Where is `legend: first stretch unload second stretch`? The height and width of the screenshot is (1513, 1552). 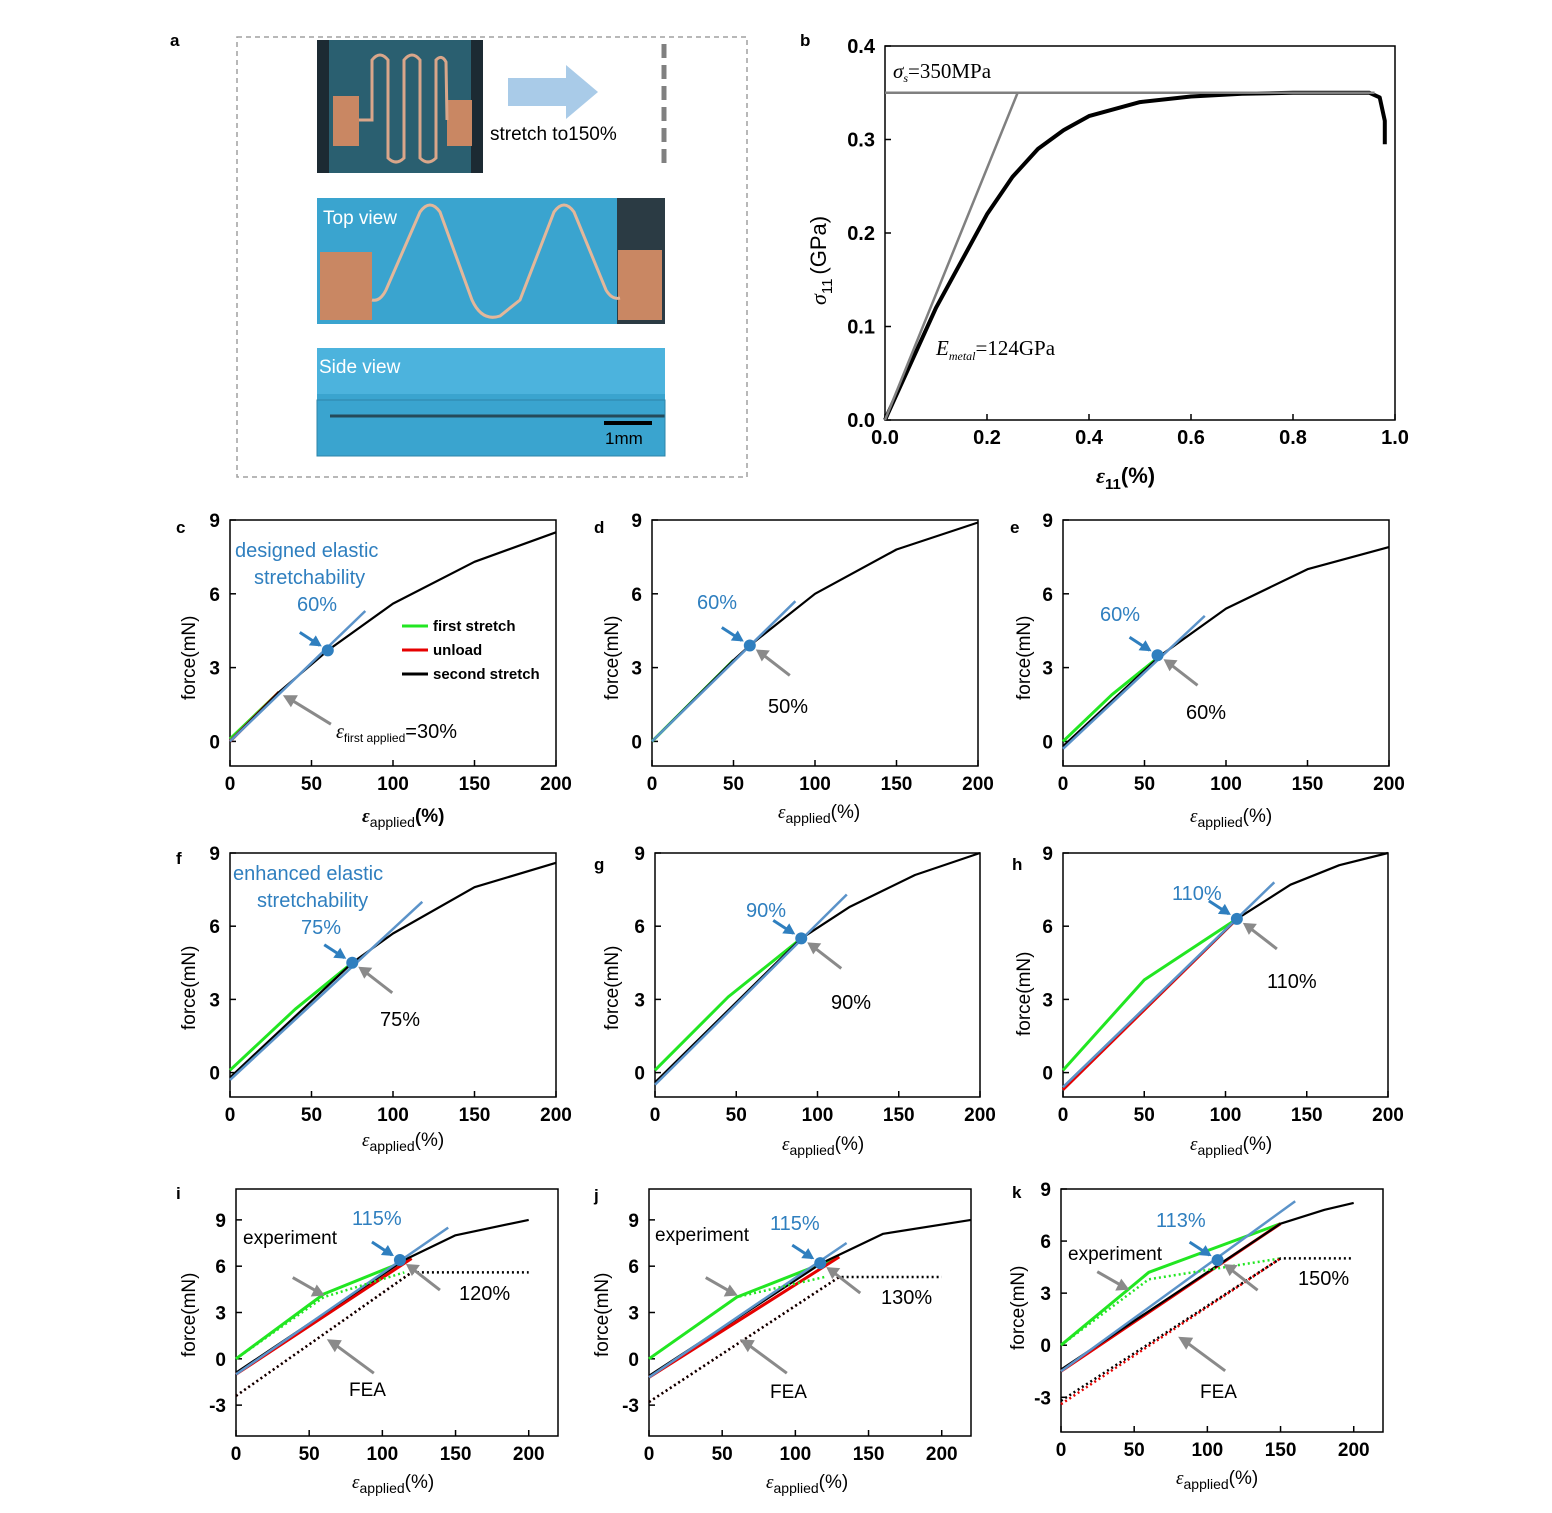
legend: first stretch unload second stretch is located at coordinates (471, 650).